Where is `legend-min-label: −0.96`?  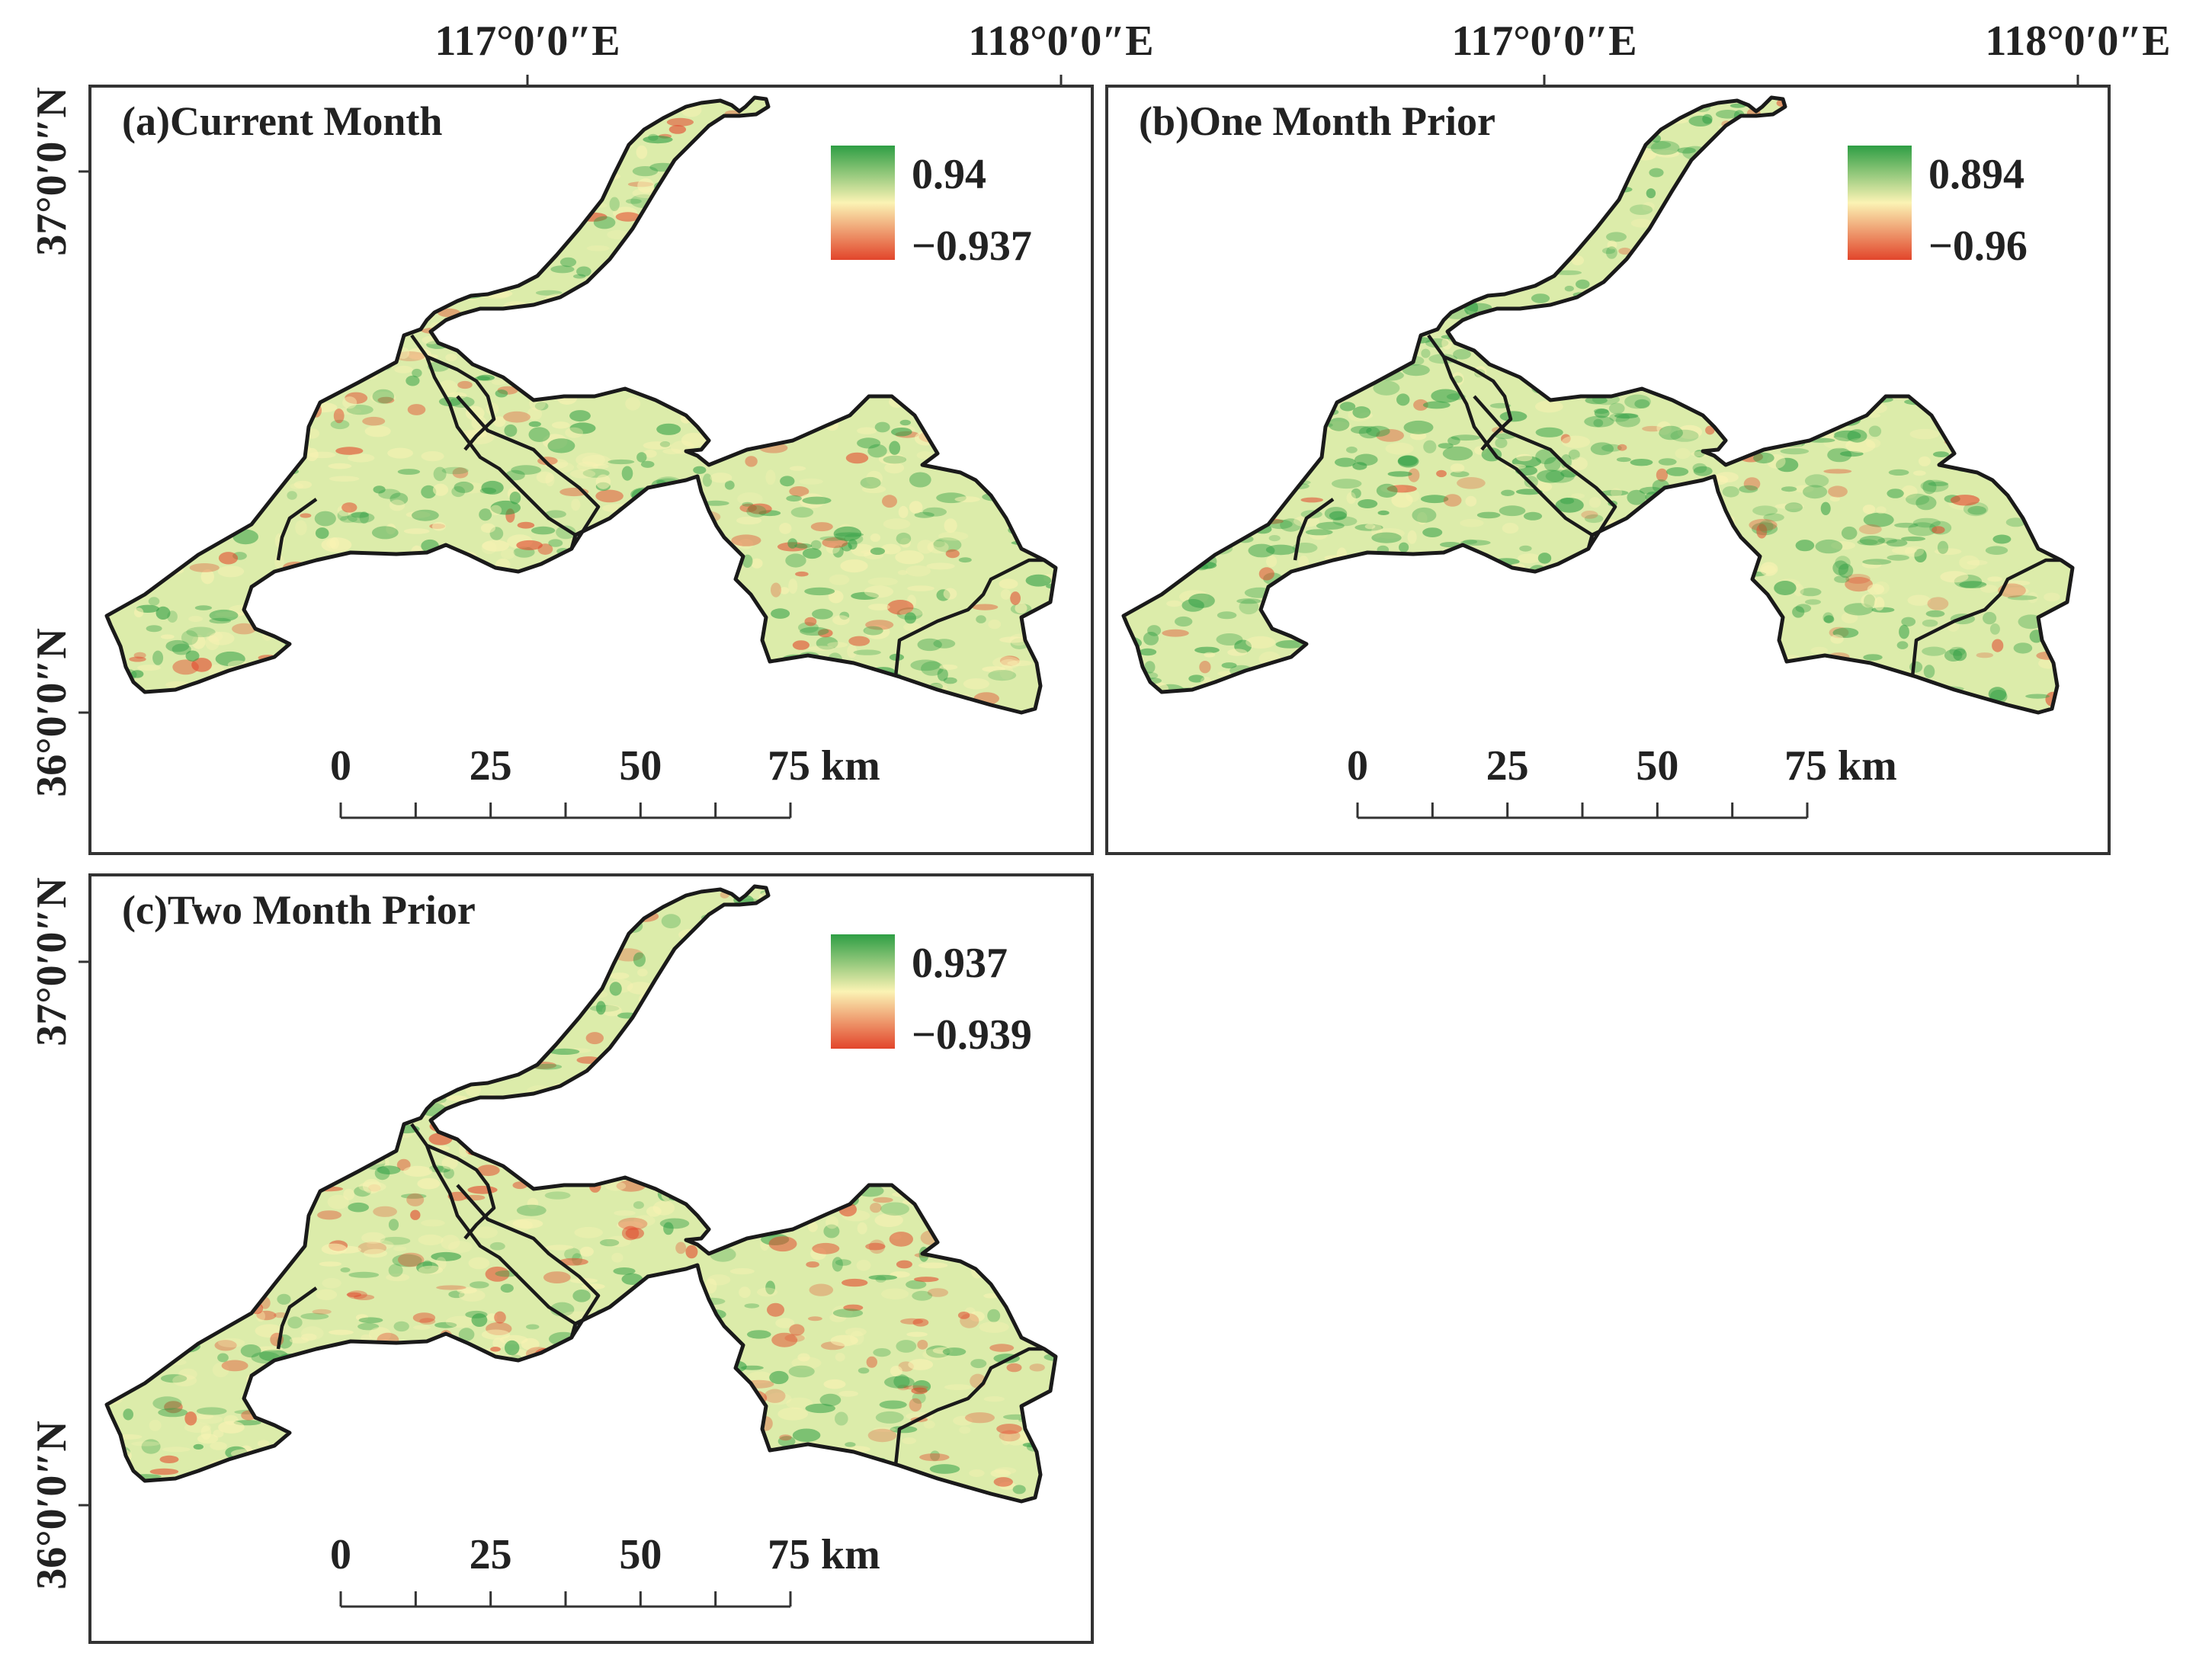
legend-min-label: −0.96 is located at coordinates (1978, 246).